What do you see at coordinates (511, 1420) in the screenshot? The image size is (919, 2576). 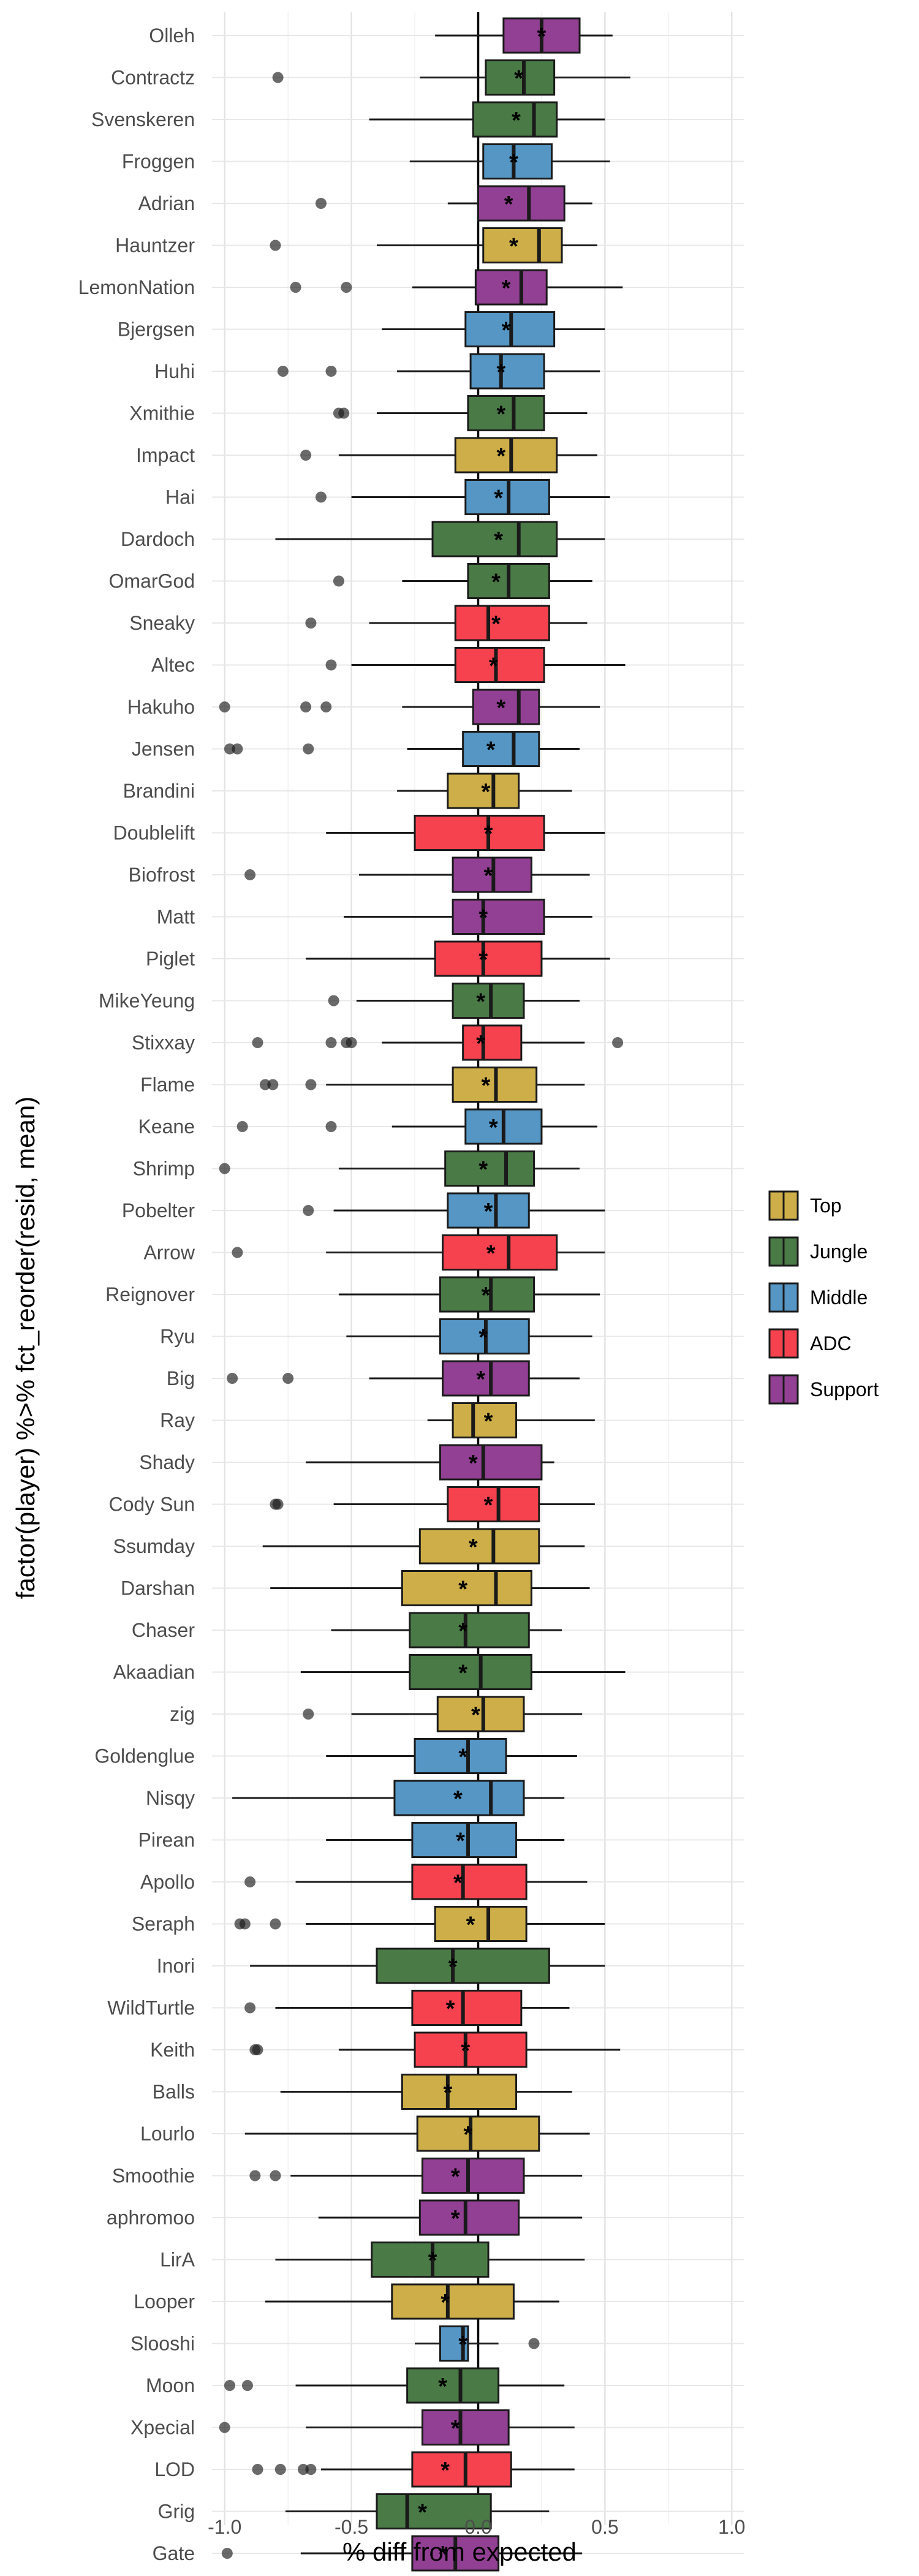 I see `player-box-ray: *` at bounding box center [511, 1420].